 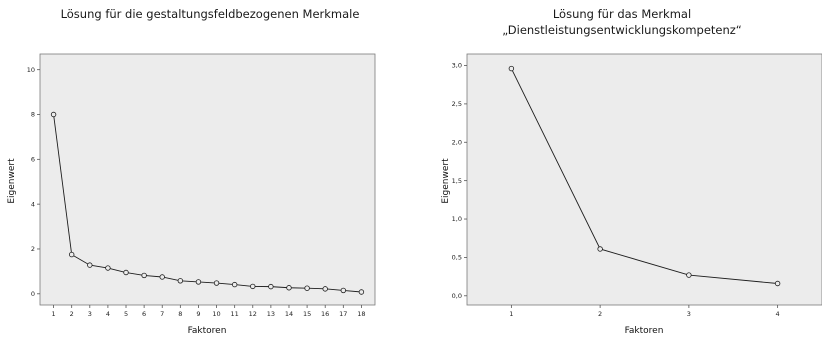 I want to click on chart-left-x-tick-label: 15, so click(x=307, y=314).